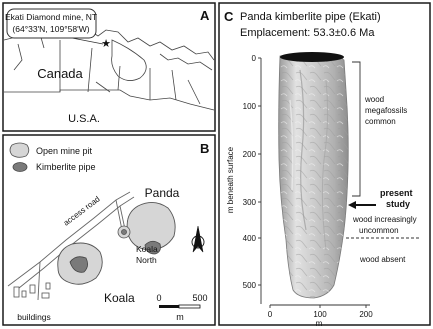  Describe the element at coordinates (250, 285) in the screenshot. I see `y-tick-500: 500` at that location.